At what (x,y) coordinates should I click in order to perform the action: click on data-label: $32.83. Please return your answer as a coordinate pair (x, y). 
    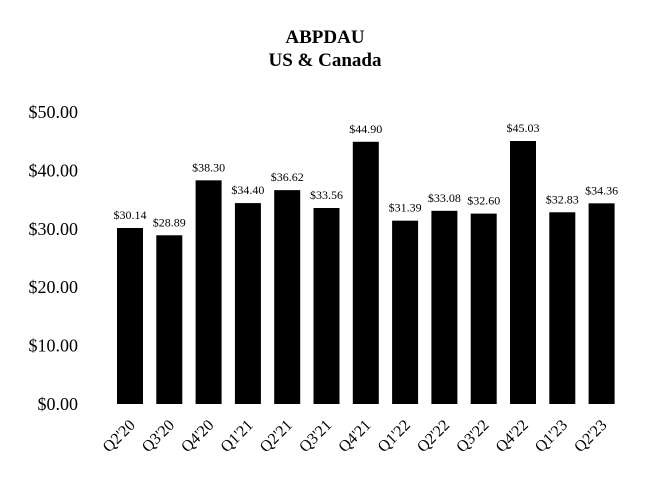
    Looking at the image, I should click on (562, 199).